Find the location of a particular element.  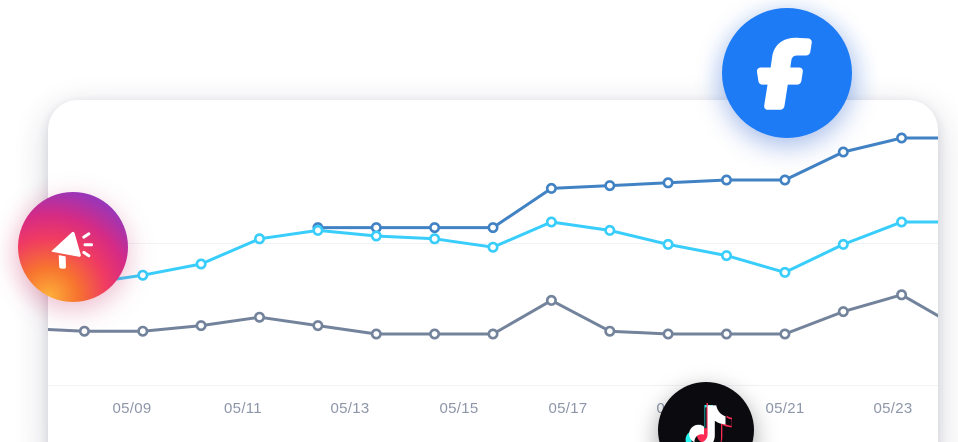

tiktok-note-icon is located at coordinates (708, 422).